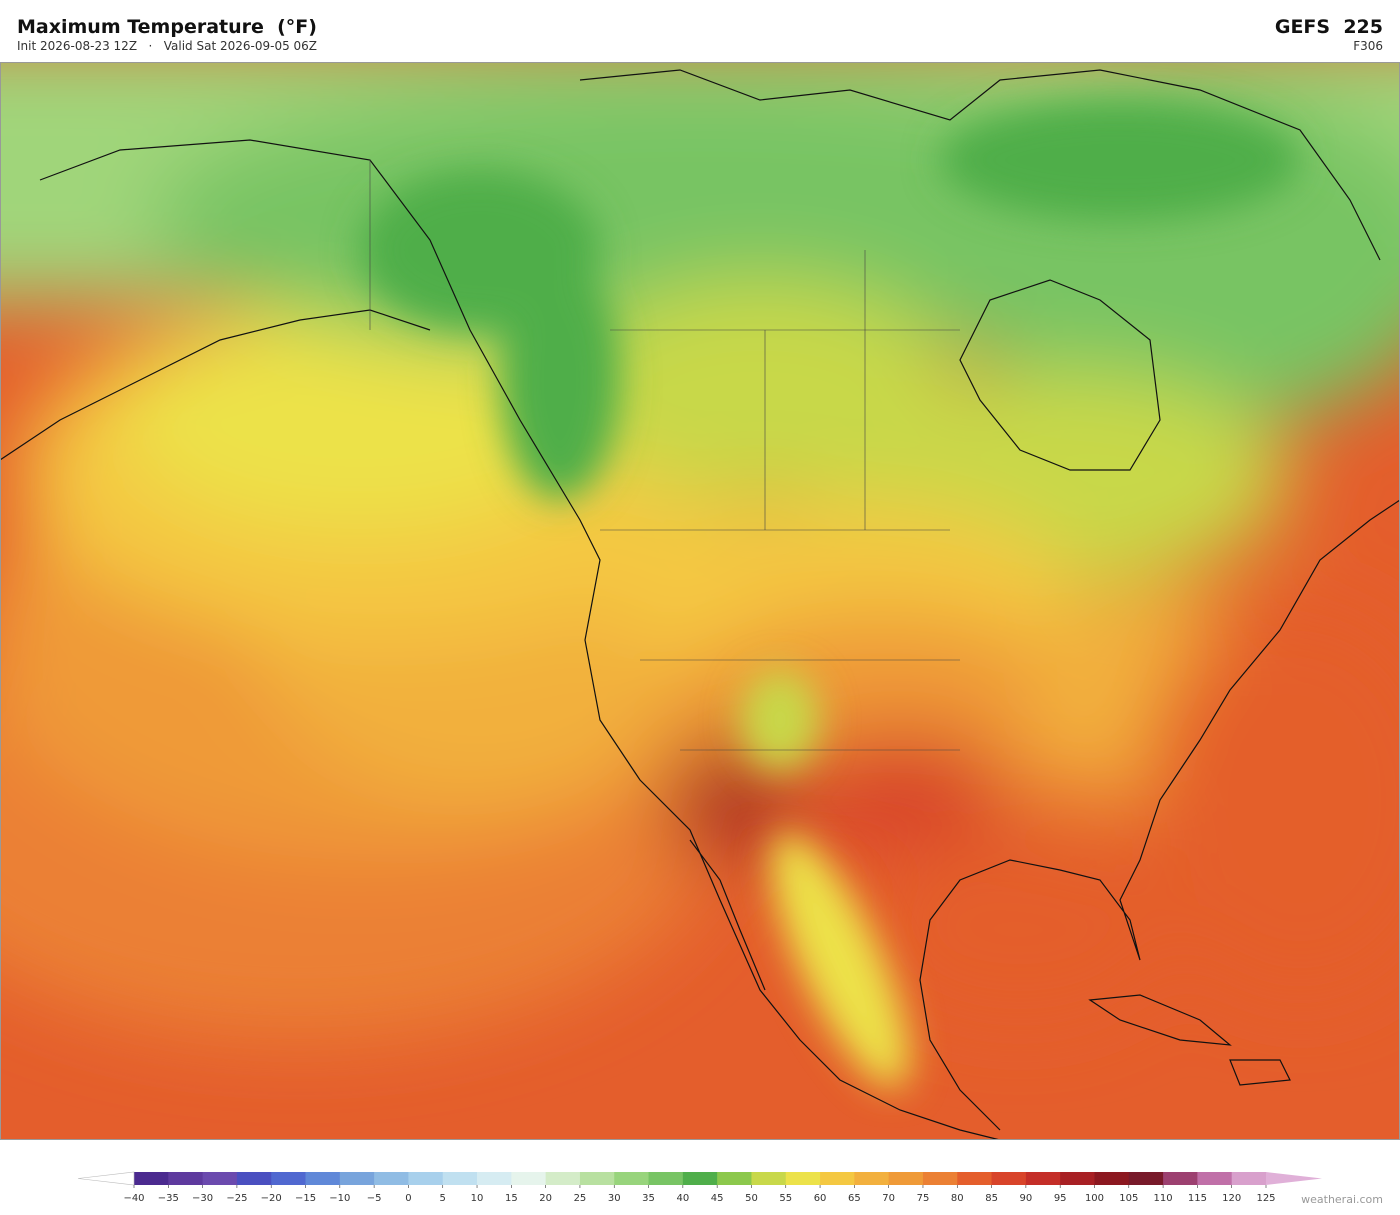 Image resolution: width=1400 pixels, height=1215 pixels. I want to click on colorbar-tick-label: 85, so click(991, 1198).